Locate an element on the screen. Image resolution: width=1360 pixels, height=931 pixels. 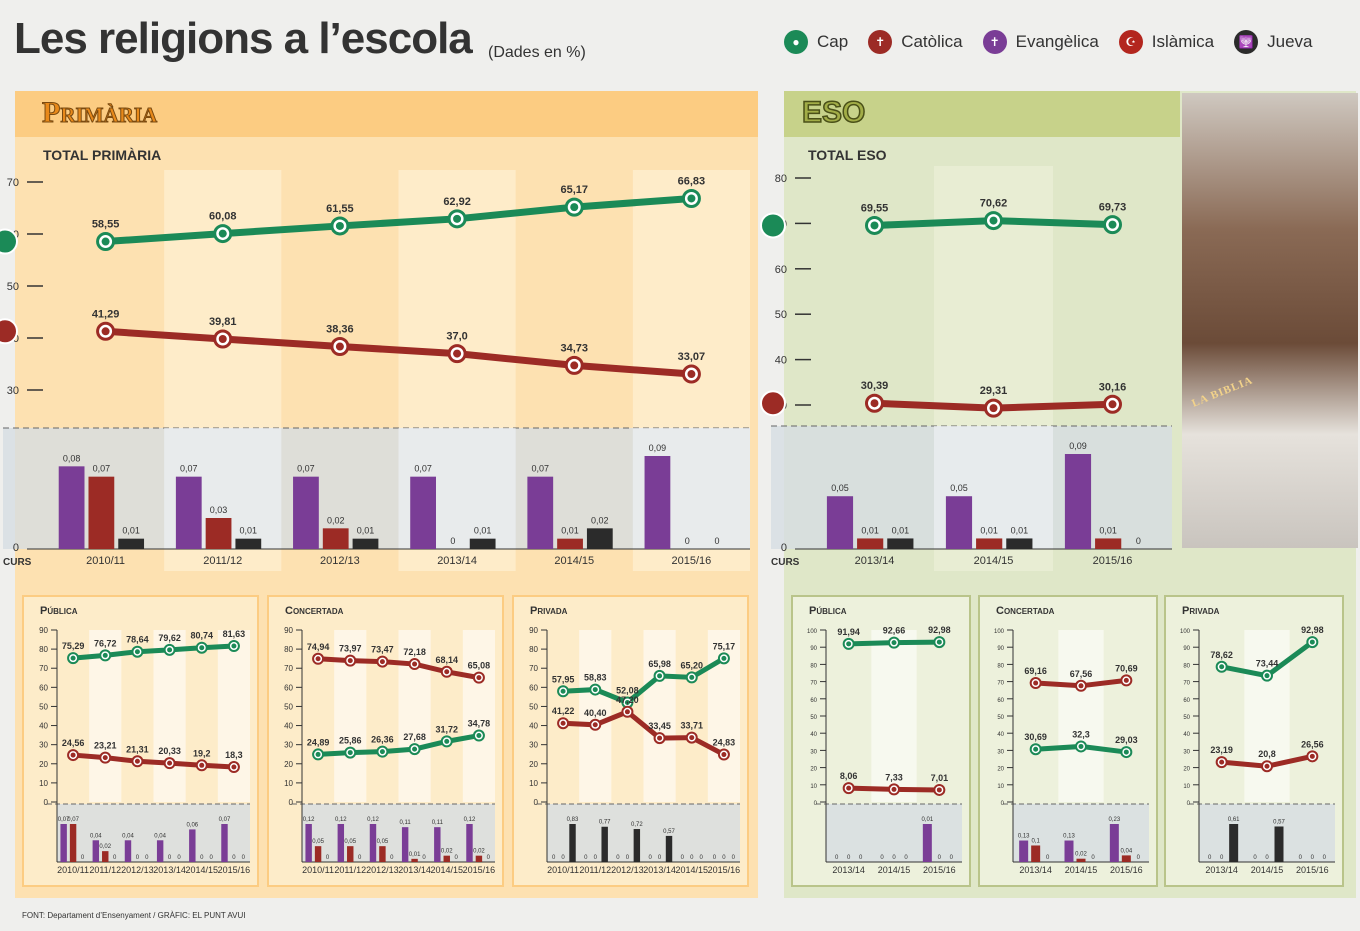
small-chart-title: Privada is located at coordinates (549, 611).